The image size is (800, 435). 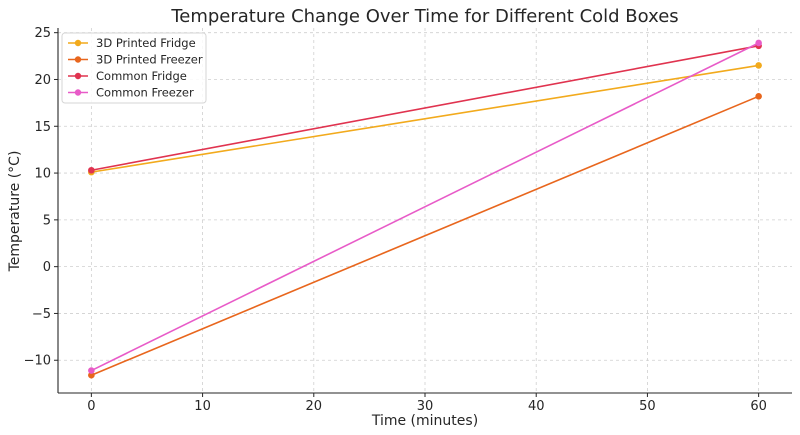 I want to click on x-tick-label: 20, so click(x=314, y=406).